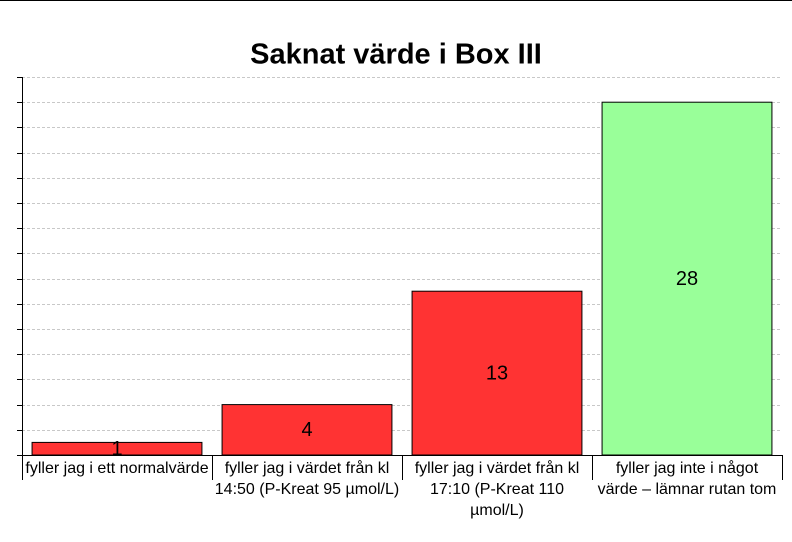 The height and width of the screenshot is (542, 792). I want to click on x-tick-label: fyller jag i ett normalvärde, so click(117, 468).